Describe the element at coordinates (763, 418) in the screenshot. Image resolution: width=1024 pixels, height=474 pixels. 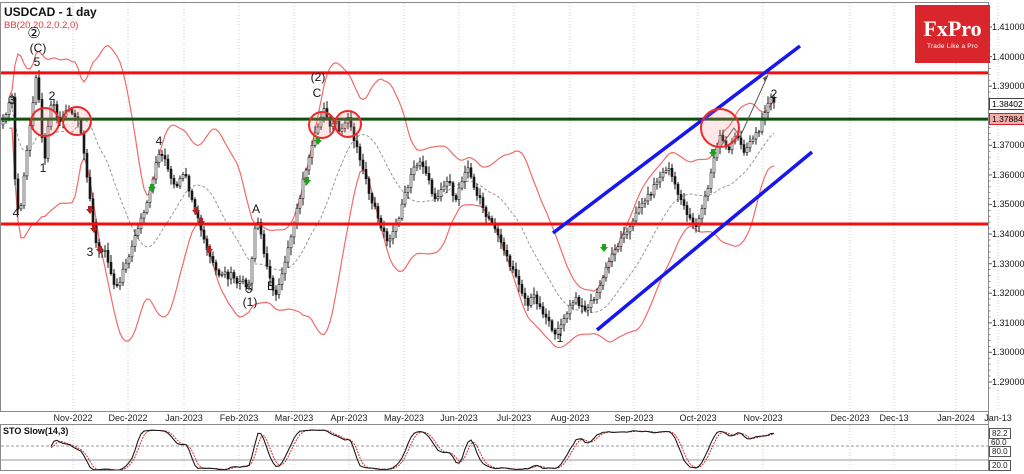
I see `date-axis-label: Nov-2023` at that location.